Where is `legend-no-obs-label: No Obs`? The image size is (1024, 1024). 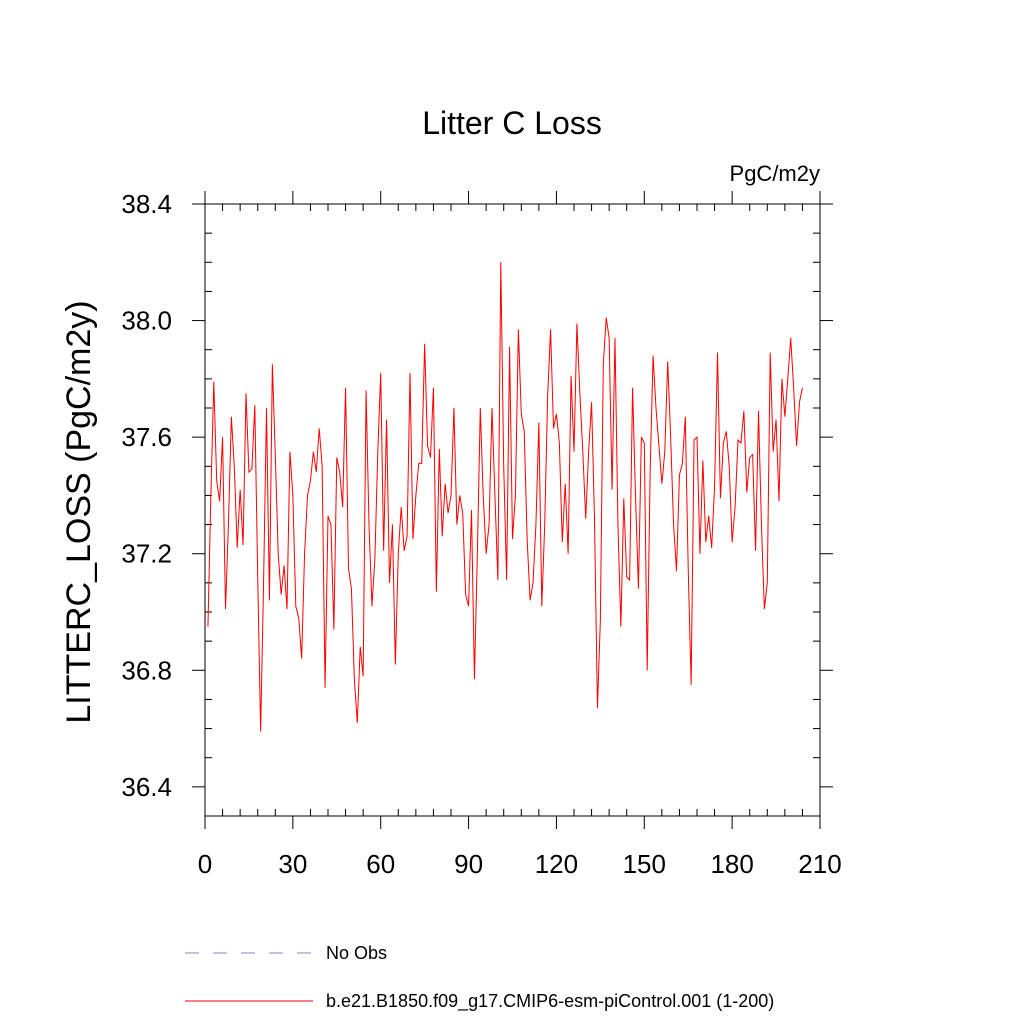 legend-no-obs-label: No Obs is located at coordinates (356, 953).